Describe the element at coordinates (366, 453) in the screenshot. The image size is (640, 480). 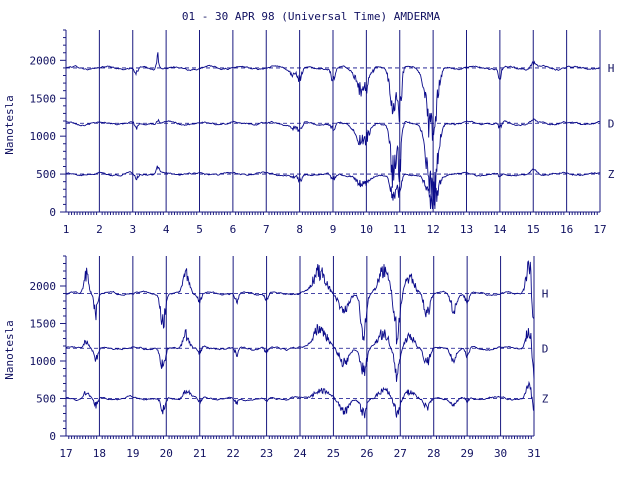
I see `x-tick-label: 26` at that location.